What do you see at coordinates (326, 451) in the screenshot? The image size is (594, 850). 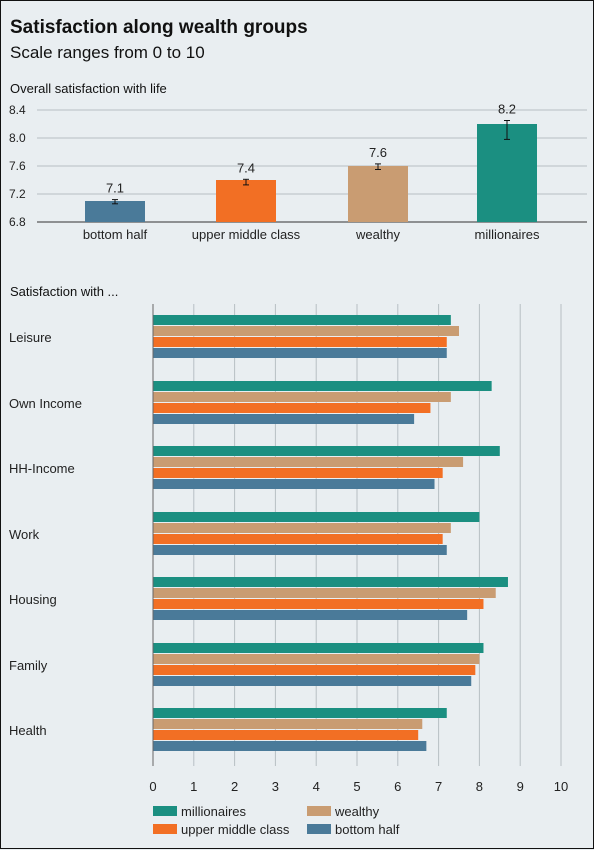 I see `bar-hh-income-millionaires` at bounding box center [326, 451].